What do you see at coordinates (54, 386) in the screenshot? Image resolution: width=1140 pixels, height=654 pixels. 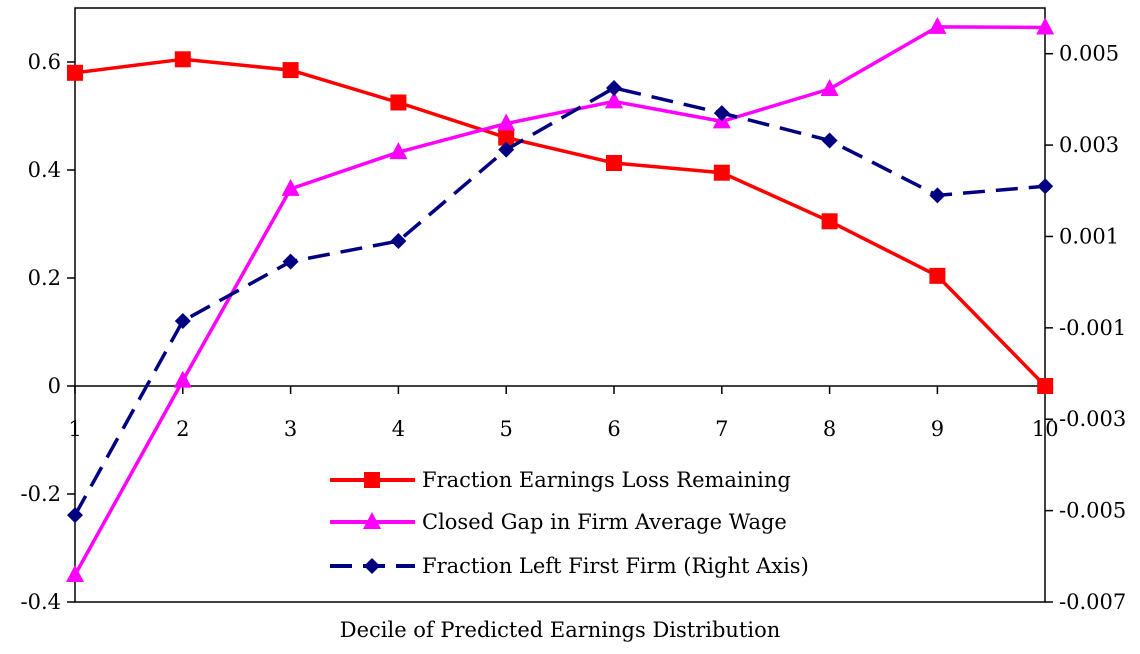 I see `y-tick-label: 0` at bounding box center [54, 386].